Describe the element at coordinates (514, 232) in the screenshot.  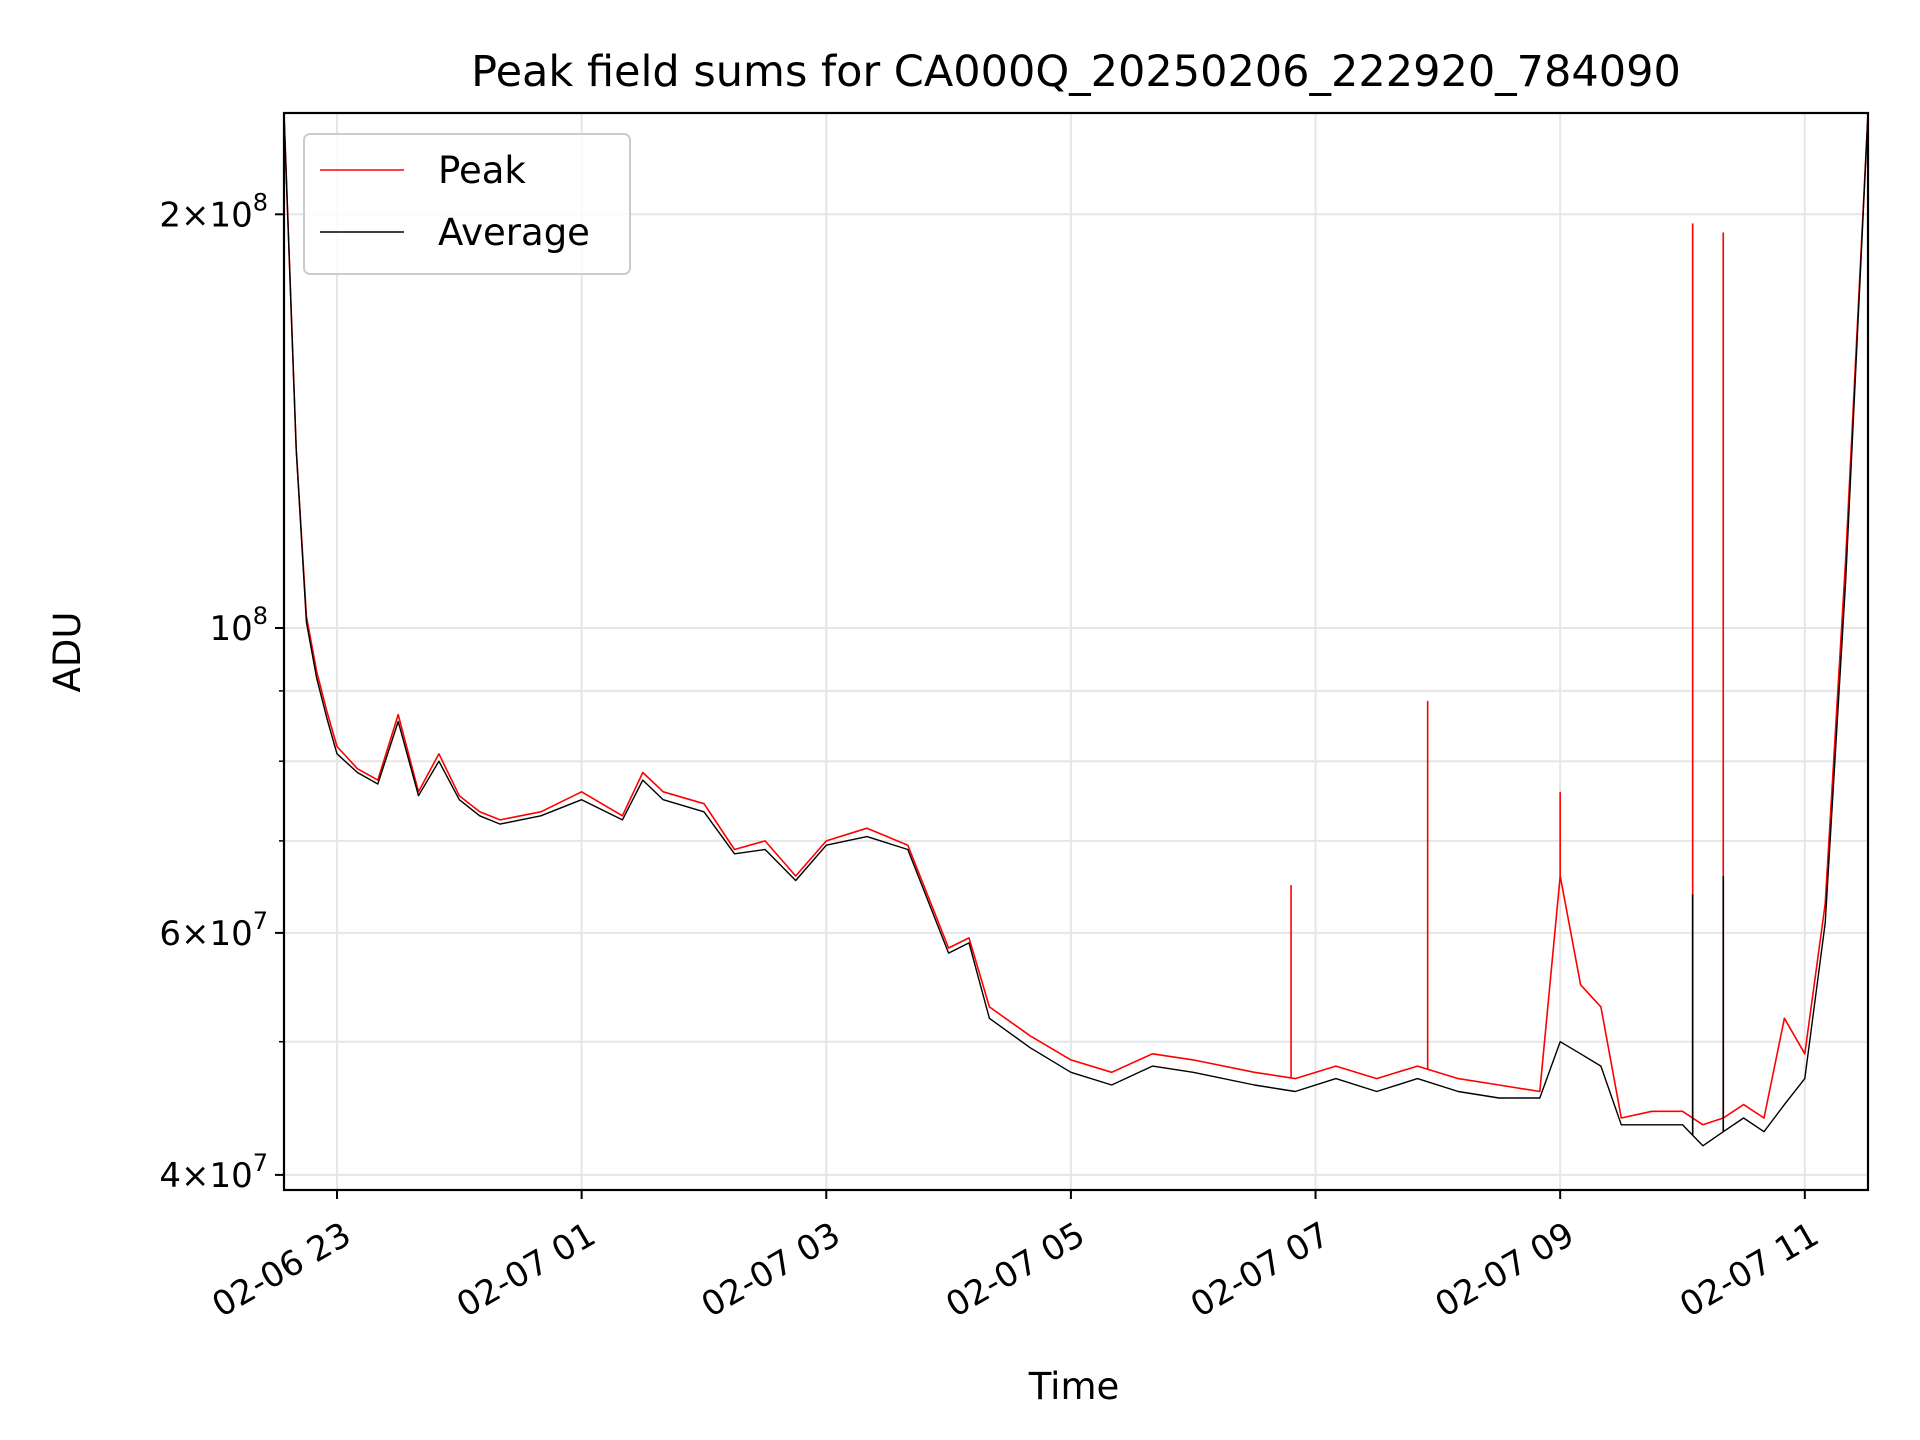
I see `legend-label-average: Average` at that location.